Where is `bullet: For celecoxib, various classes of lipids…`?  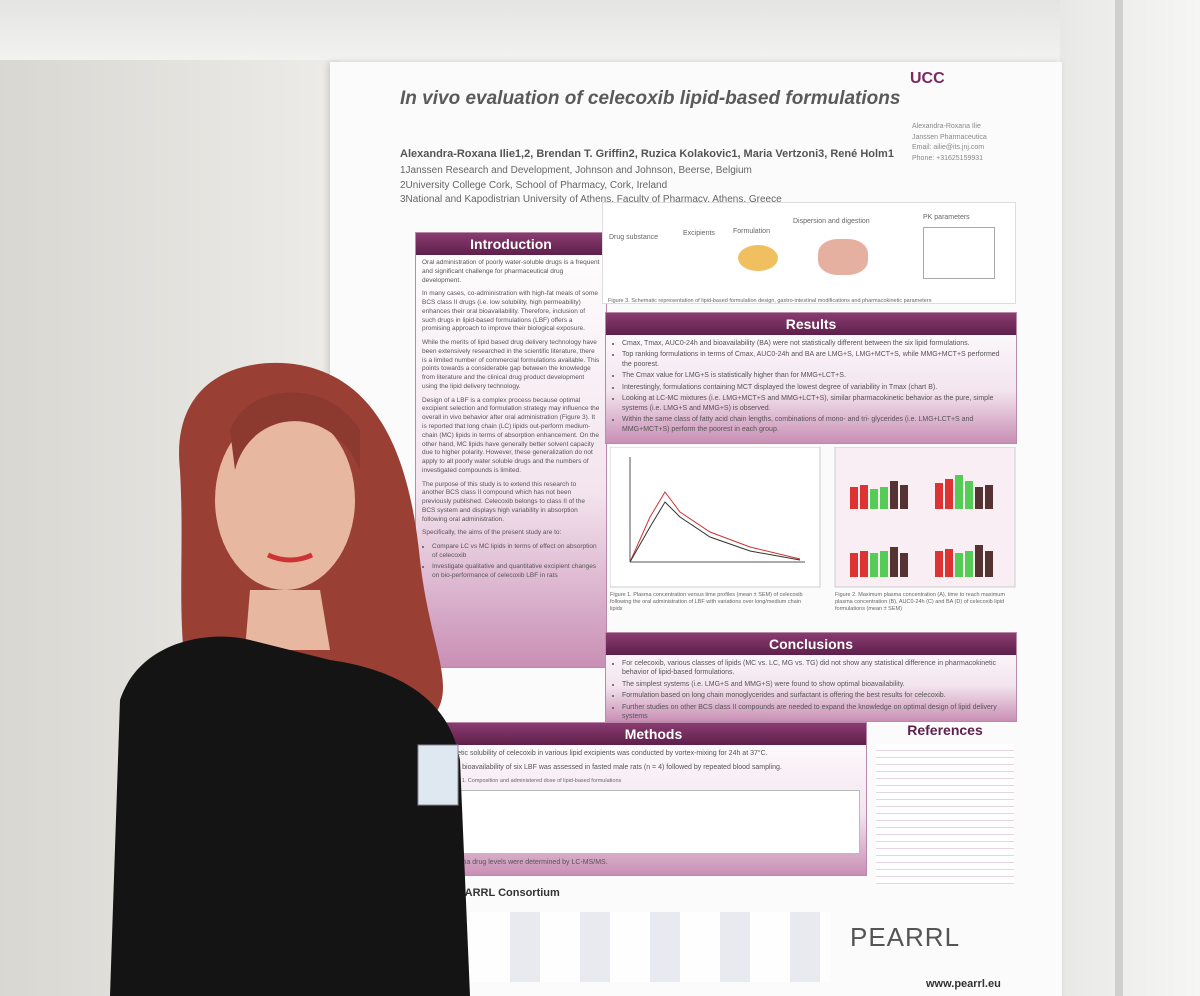
bullet: For celecoxib, various classes of lipids… is located at coordinates (816, 668).